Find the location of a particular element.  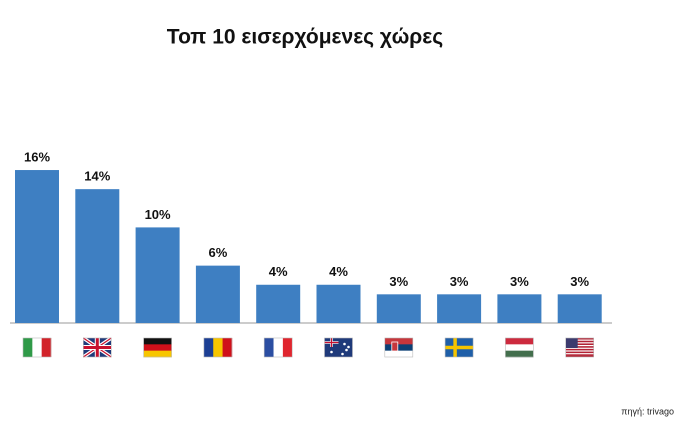

value-label: 6% is located at coordinates (218, 252).